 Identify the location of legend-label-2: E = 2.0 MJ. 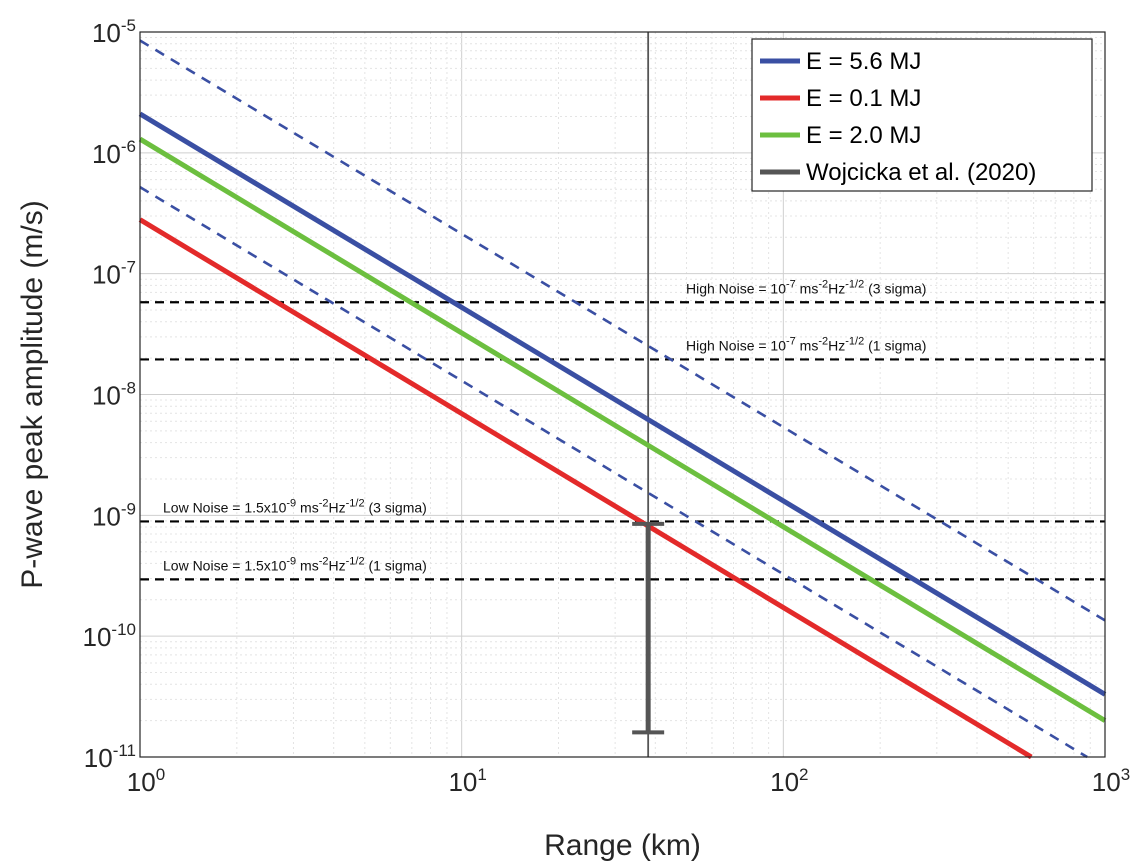
(863, 135).